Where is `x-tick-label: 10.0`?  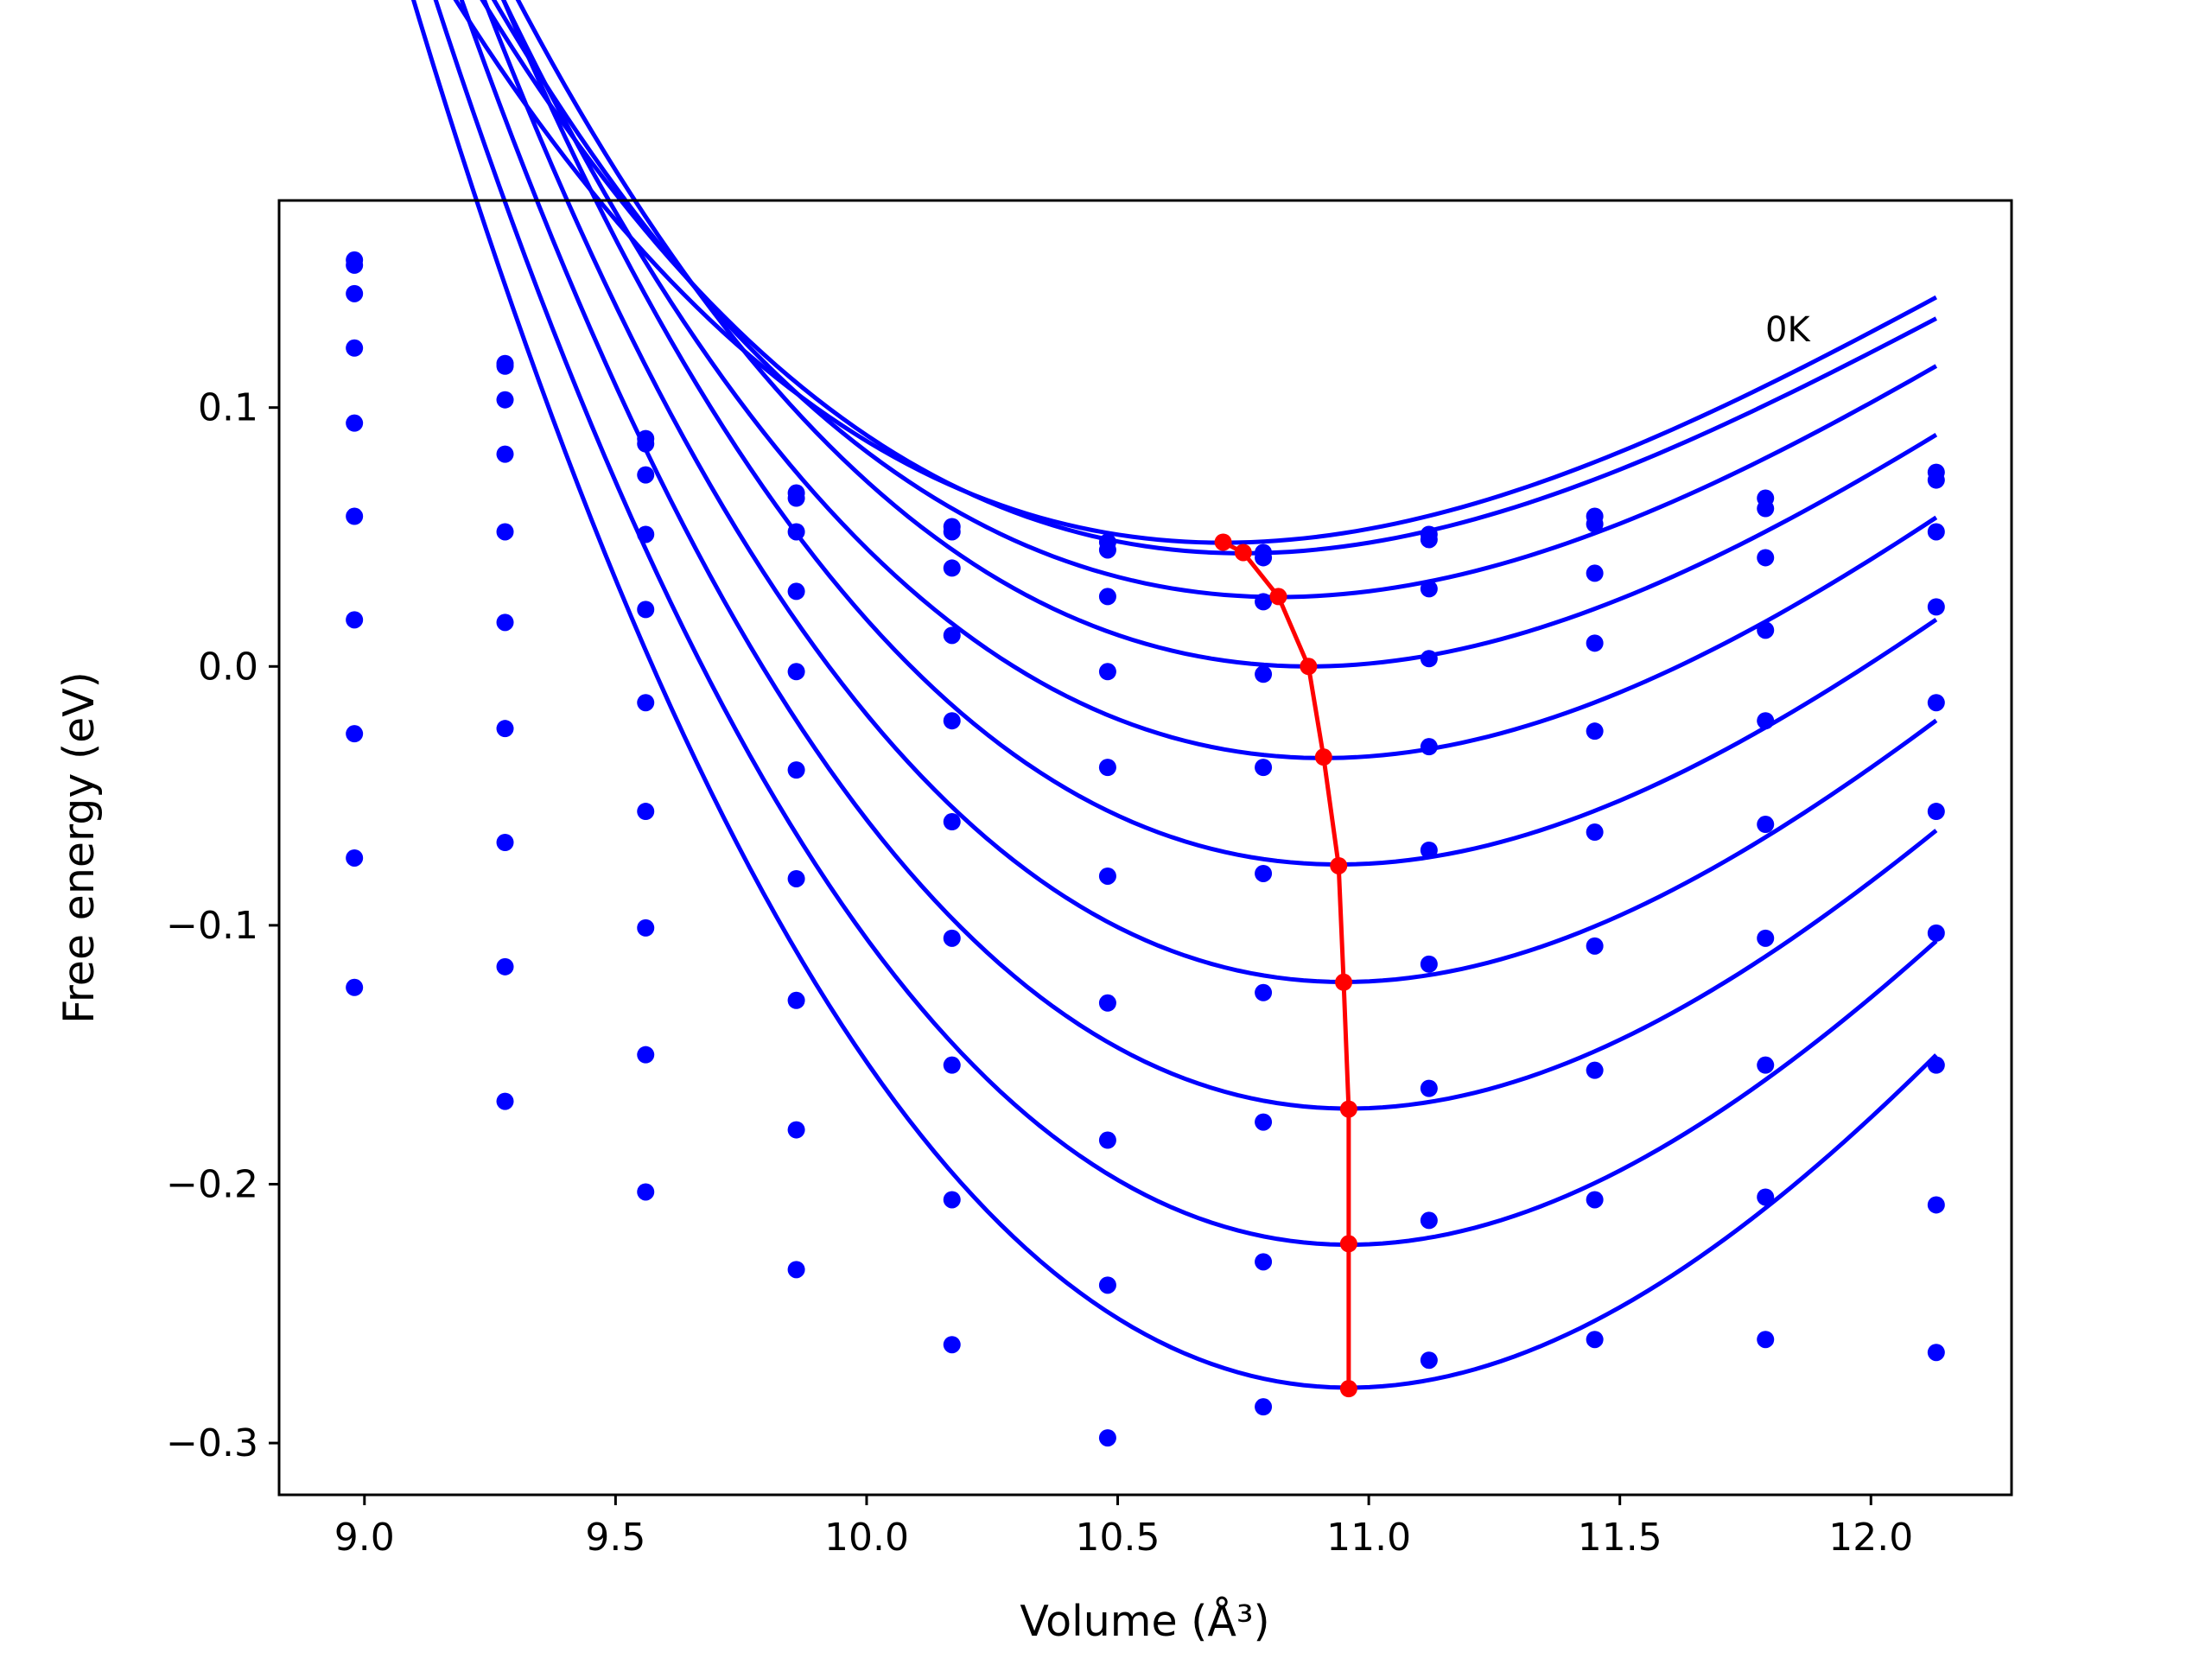 x-tick-label: 10.0 is located at coordinates (866, 1538).